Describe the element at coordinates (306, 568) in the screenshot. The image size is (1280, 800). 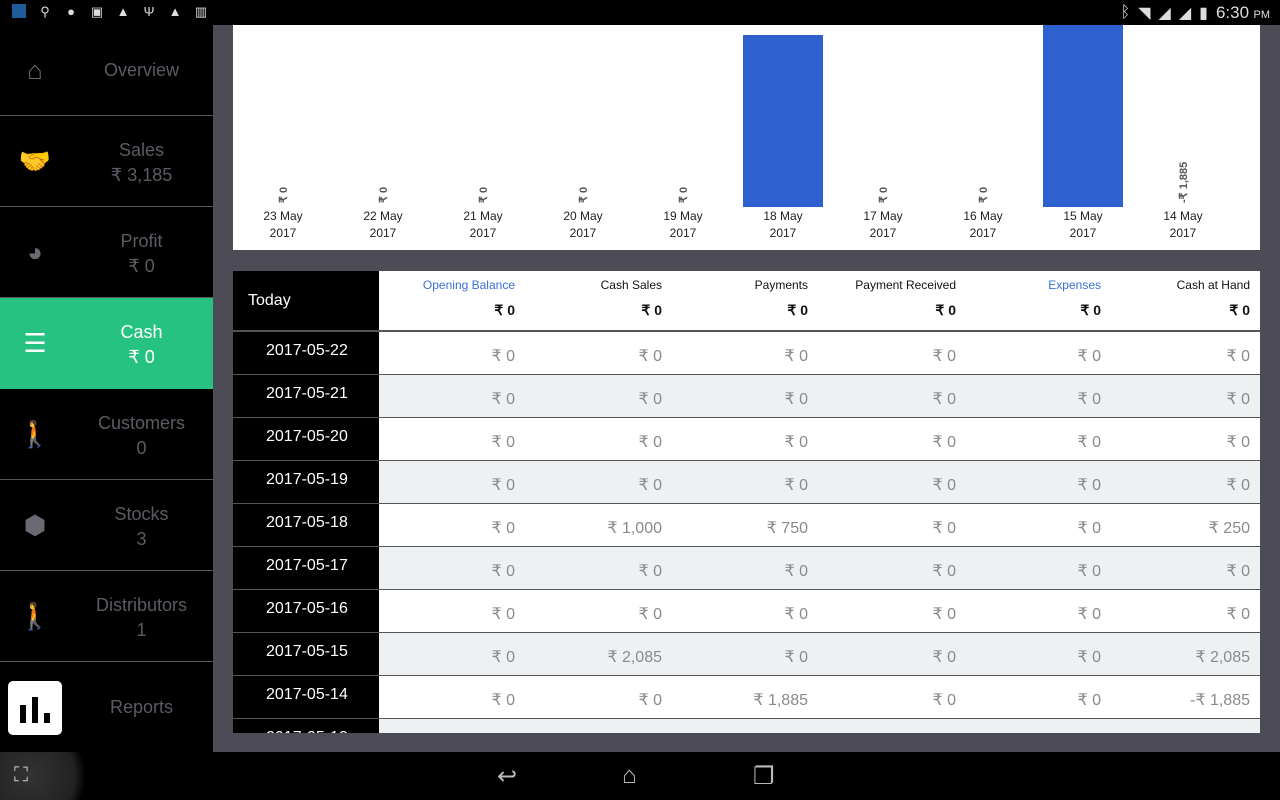
I see `row-date: 2017-05-17` at that location.